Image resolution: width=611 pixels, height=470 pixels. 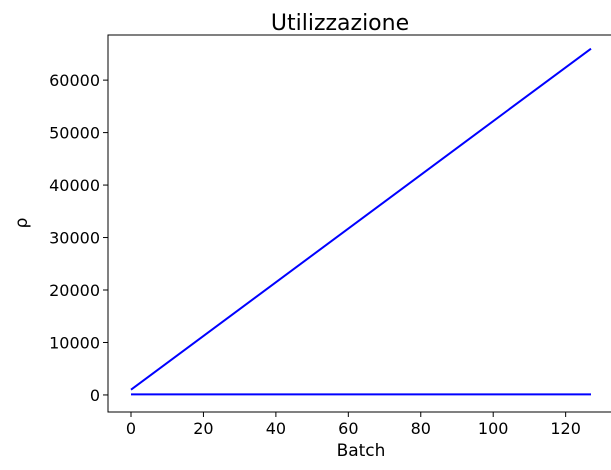 I want to click on y-tick-label: 60000, so click(x=74, y=80).